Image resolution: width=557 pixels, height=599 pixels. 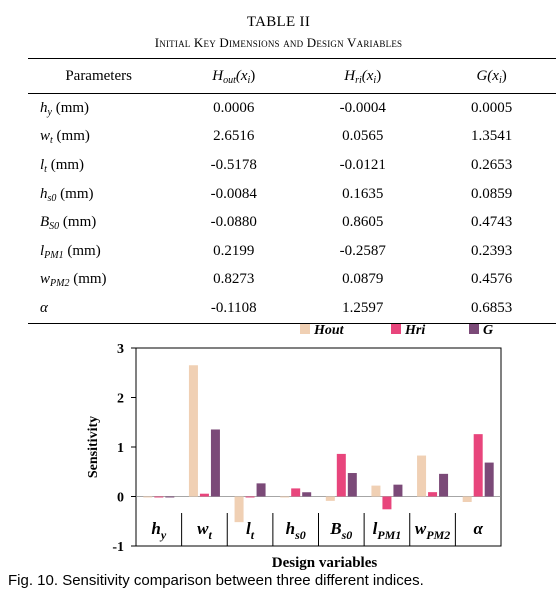 I want to click on header-g-main: G, so click(x=482, y=75).